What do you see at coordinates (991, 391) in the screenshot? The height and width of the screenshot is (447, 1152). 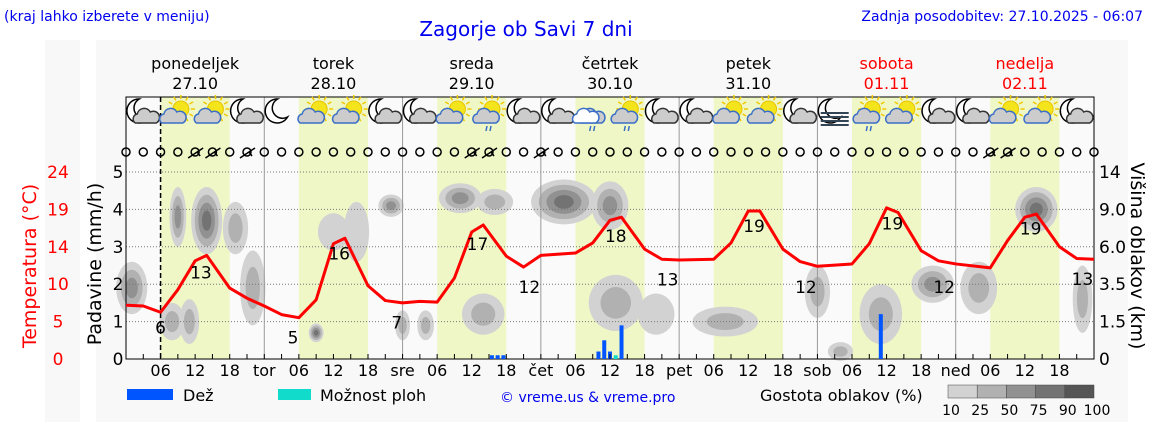 I see `density-swatch` at bounding box center [991, 391].